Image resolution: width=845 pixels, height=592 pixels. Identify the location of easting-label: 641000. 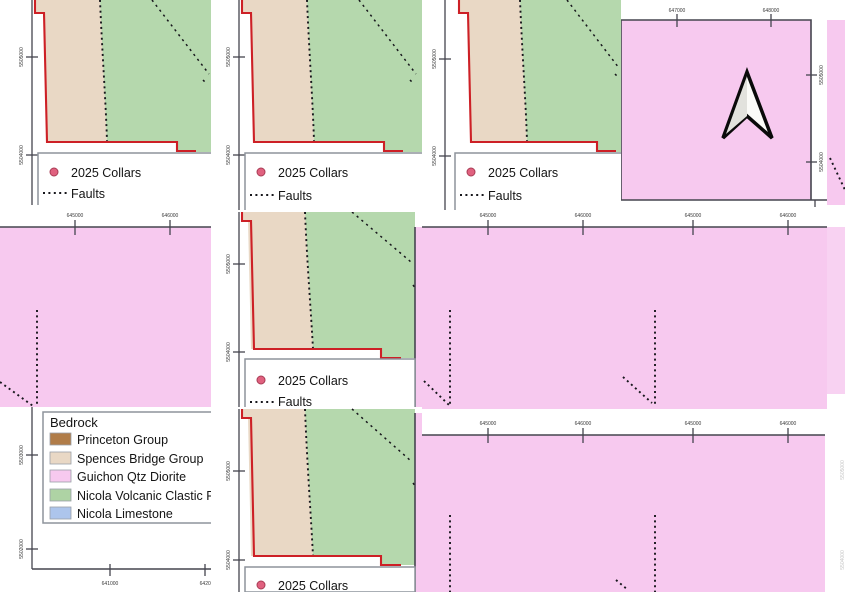
(110, 584).